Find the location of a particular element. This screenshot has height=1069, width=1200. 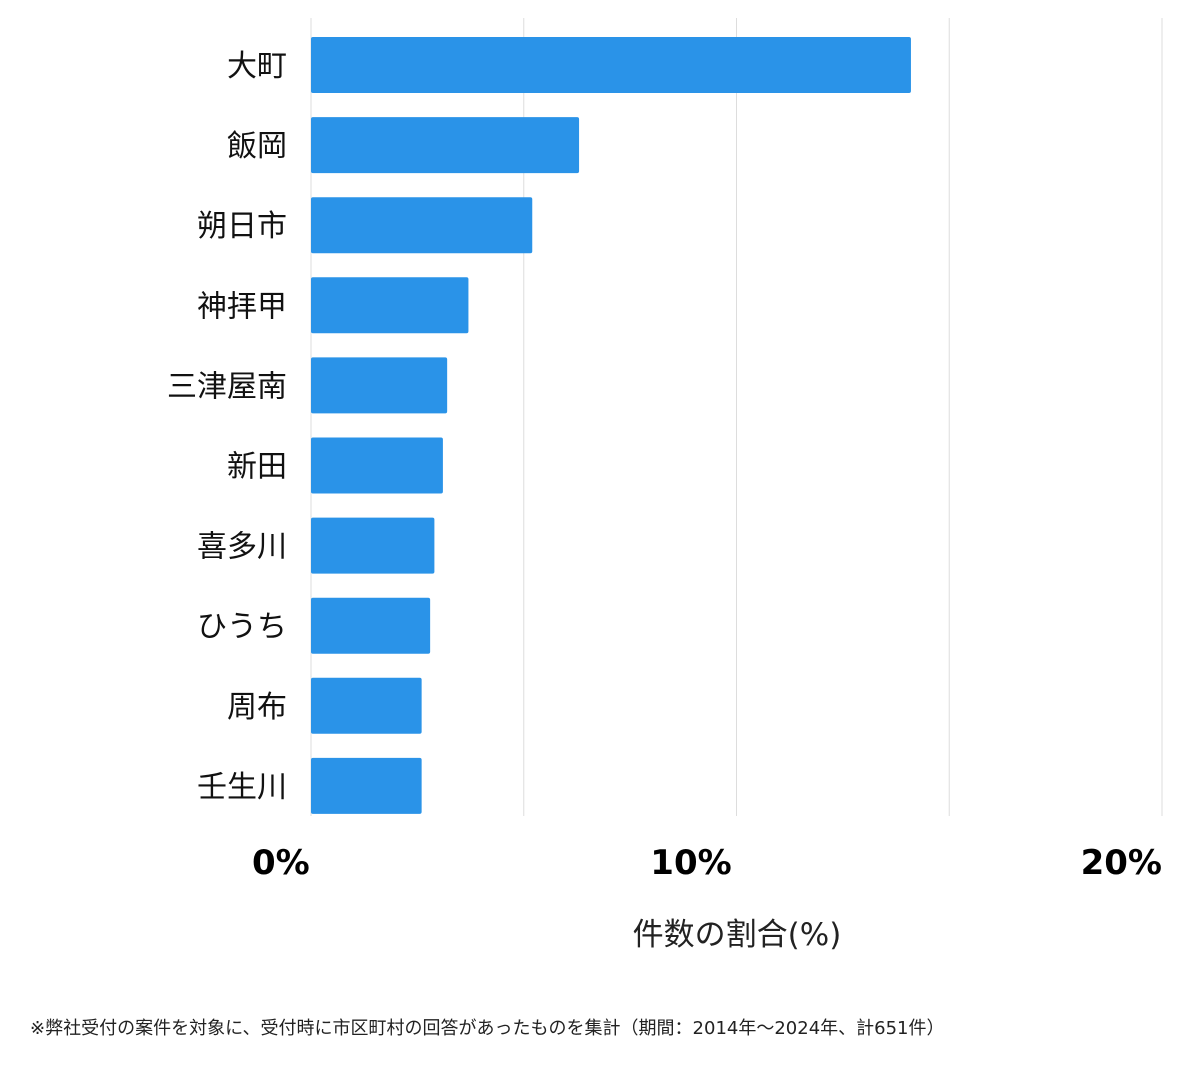

category-label-4: 三津屋南 is located at coordinates (227, 386).